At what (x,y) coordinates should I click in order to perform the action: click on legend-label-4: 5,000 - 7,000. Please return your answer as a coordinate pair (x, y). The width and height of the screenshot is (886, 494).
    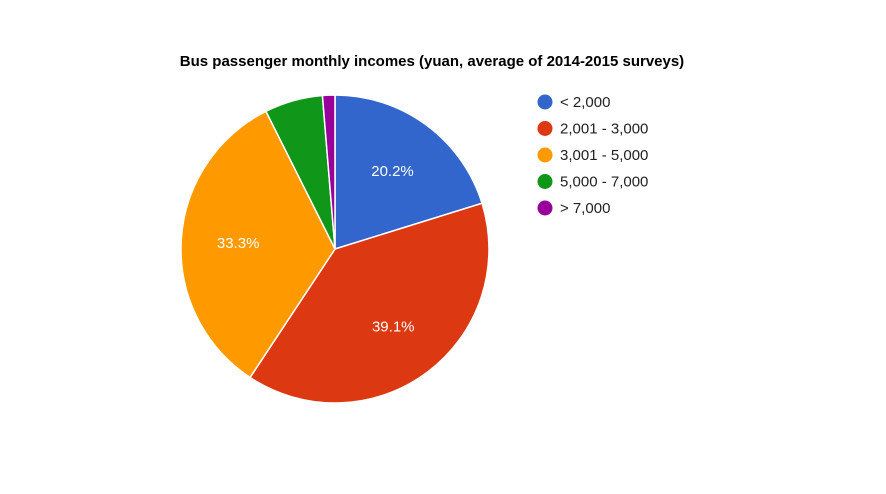
    Looking at the image, I should click on (604, 182).